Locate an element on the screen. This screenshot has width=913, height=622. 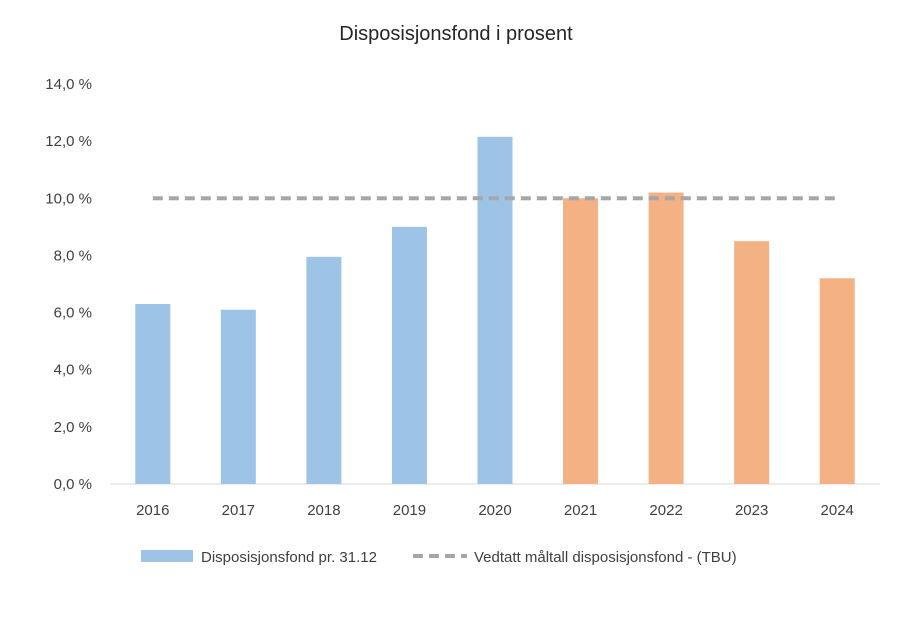
x-tick-label: 2021 is located at coordinates (580, 510).